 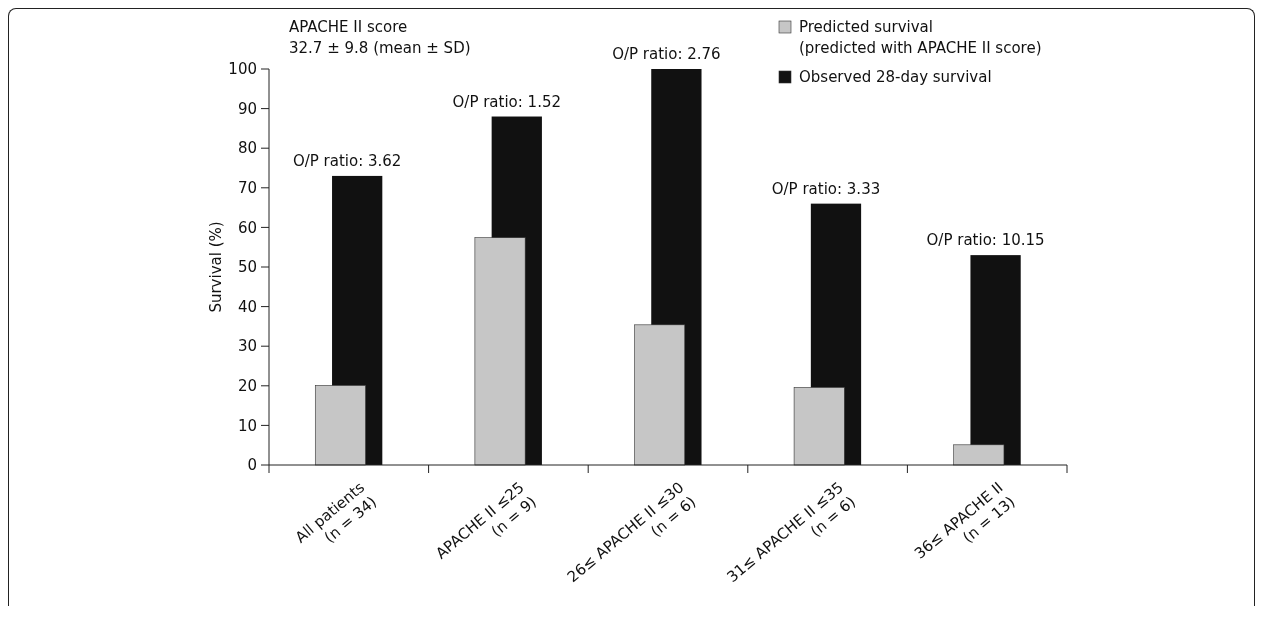 What do you see at coordinates (242, 69) in the screenshot?
I see `y-tick-label: 100` at bounding box center [242, 69].